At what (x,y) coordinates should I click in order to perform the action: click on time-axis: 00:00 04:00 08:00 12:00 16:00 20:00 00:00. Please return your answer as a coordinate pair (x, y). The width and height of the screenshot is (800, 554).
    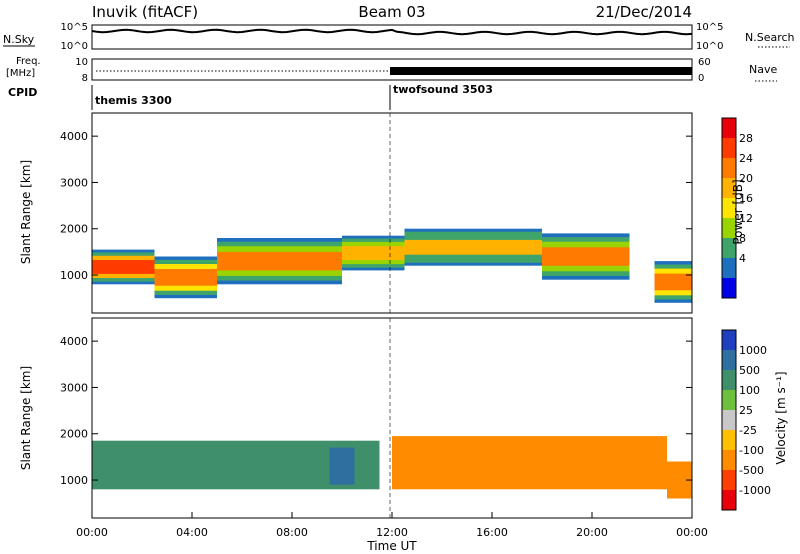
    Looking at the image, I should click on (392, 525).